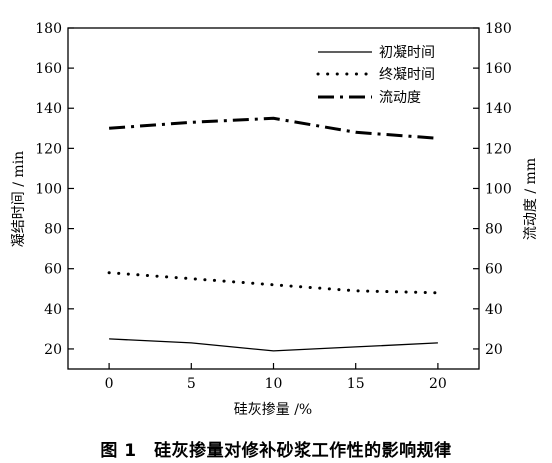 The width and height of the screenshot is (552, 463). What do you see at coordinates (498, 29) in the screenshot?
I see `right-tick-label: 180` at bounding box center [498, 29].